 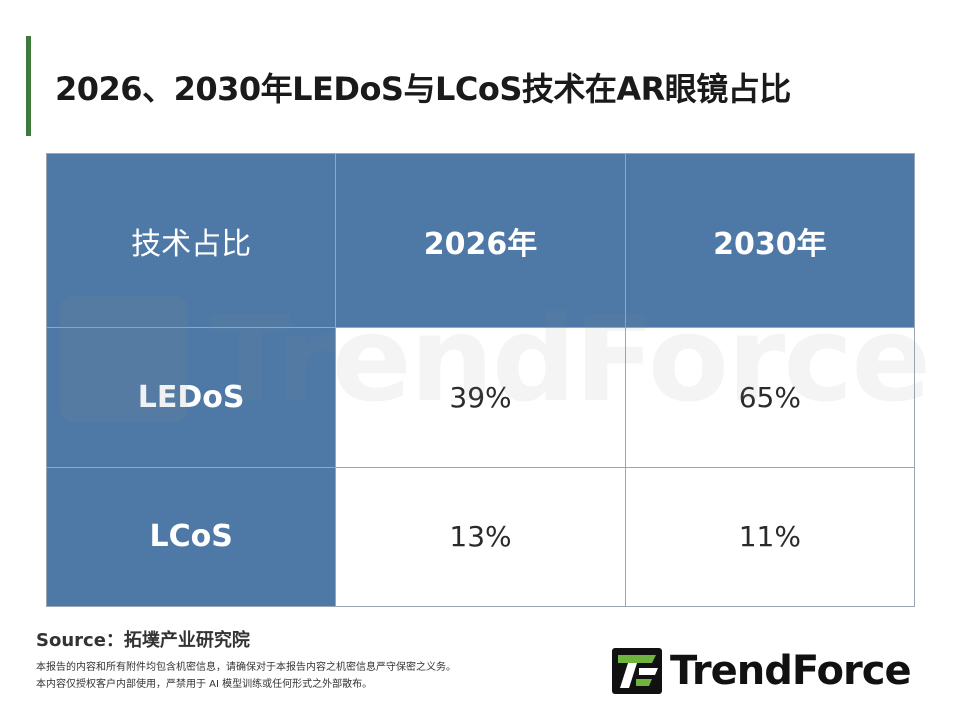 I want to click on column-header-2026: 2026年, so click(x=480, y=240).